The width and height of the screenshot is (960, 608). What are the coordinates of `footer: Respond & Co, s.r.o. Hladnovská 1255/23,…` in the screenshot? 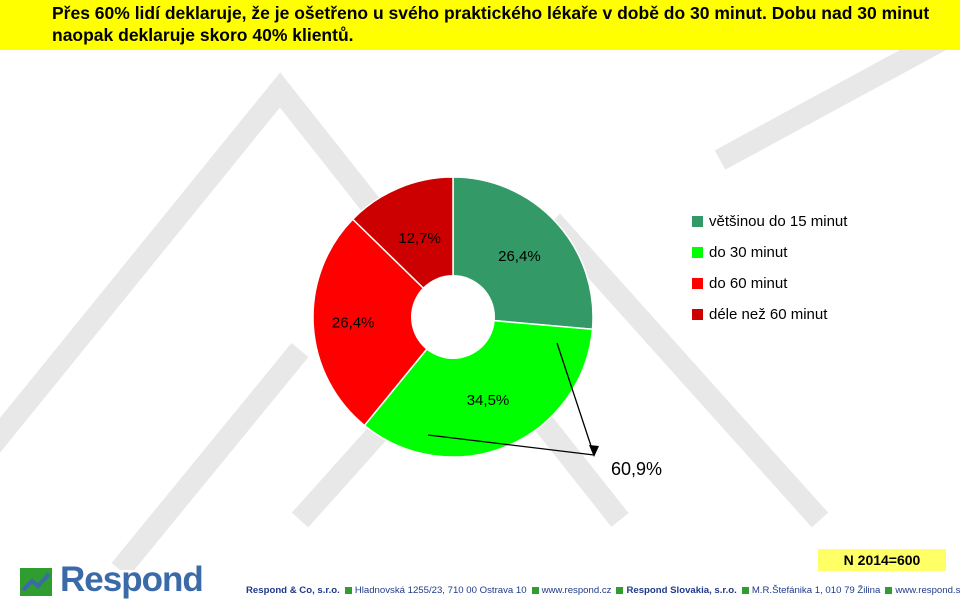 It's located at (603, 590).